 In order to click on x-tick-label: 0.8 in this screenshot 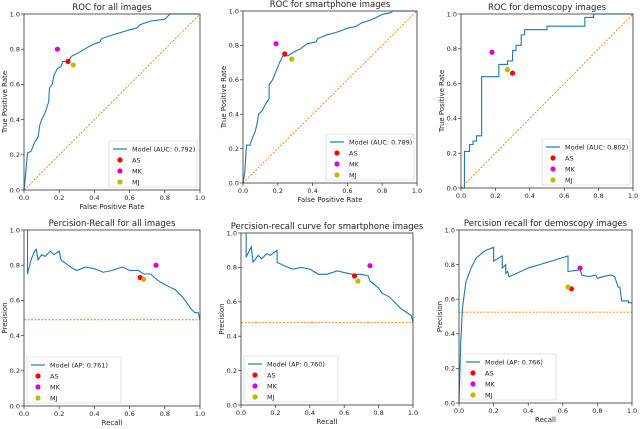, I will do `click(598, 196)`.